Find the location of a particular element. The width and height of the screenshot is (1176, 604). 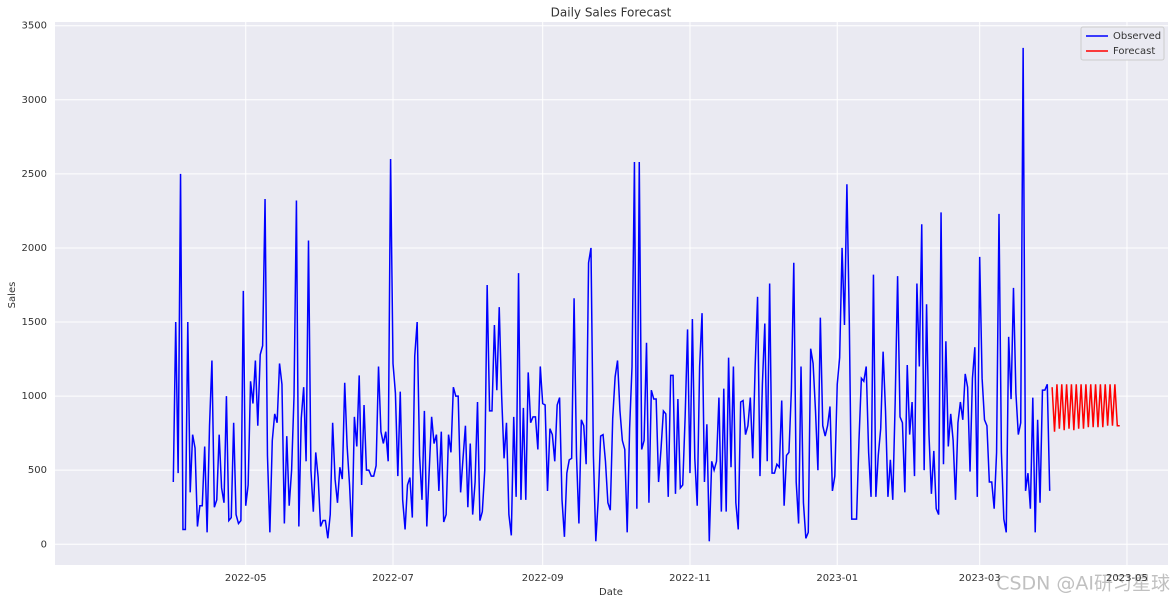

x-tick-label: 2023-01 is located at coordinates (837, 578).